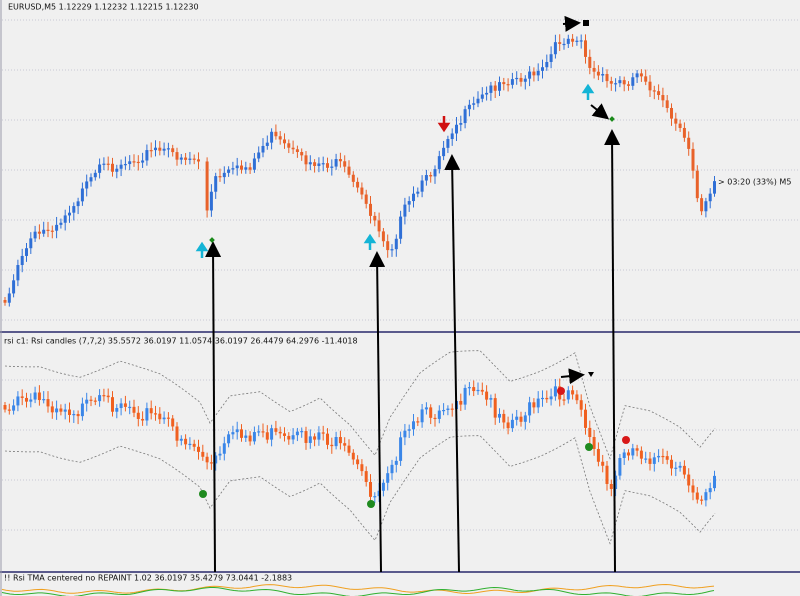  I want to click on up-signal, so click(202, 249).